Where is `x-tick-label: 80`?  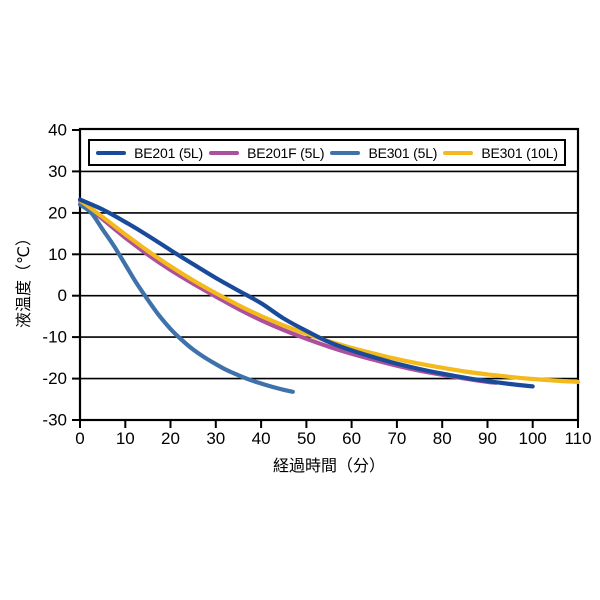 x-tick-label: 80 is located at coordinates (442, 438).